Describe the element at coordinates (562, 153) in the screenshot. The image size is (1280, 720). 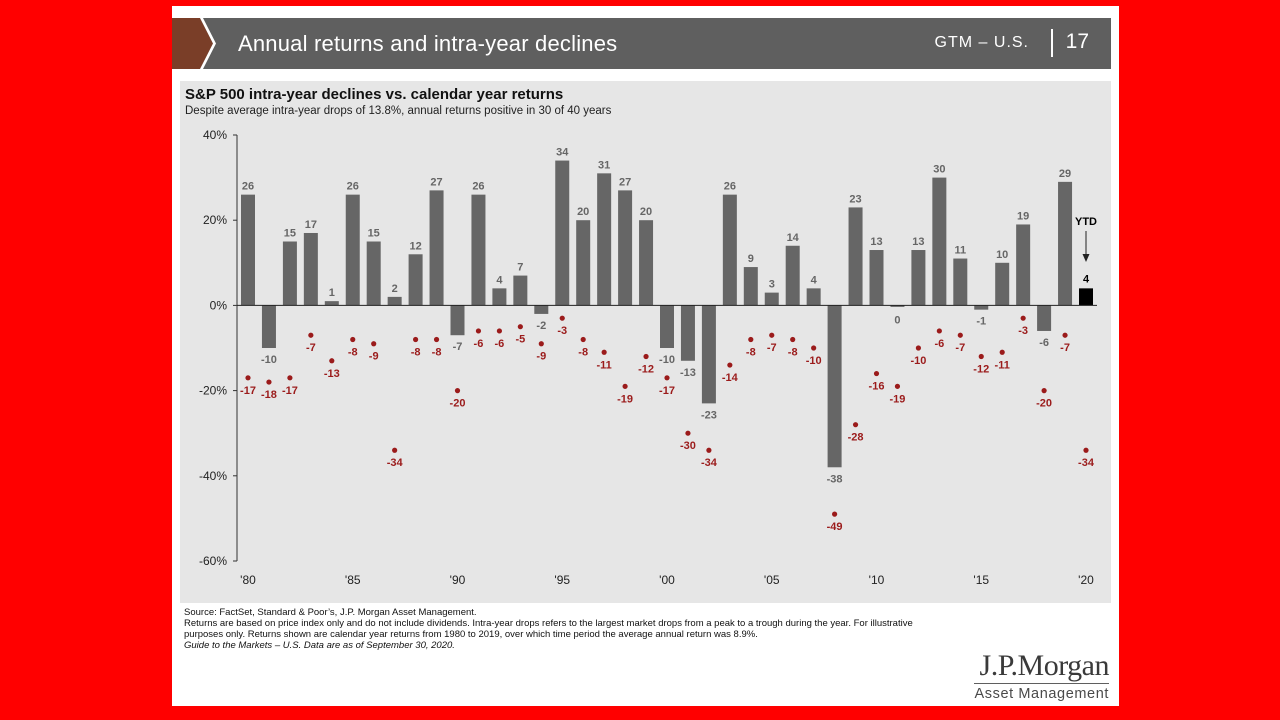
I see `return-label: 34` at that location.